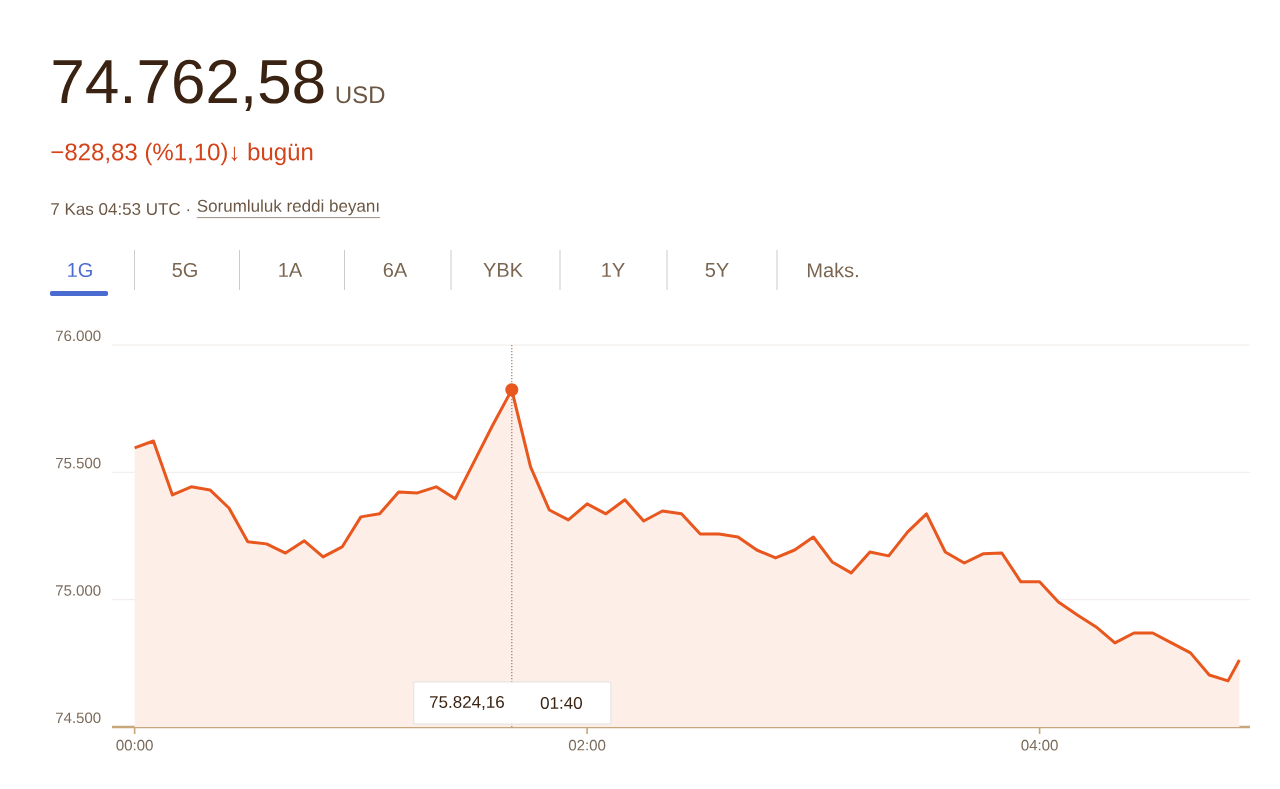  Describe the element at coordinates (1039, 745) in the screenshot. I see `x-tick-label: 04:00` at that location.